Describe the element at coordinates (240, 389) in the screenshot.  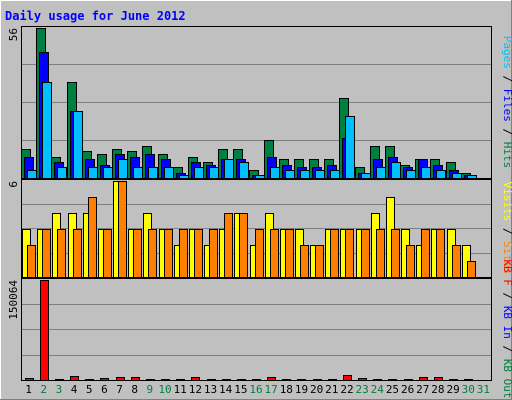
I see `x-tick-label: 15` at that location.